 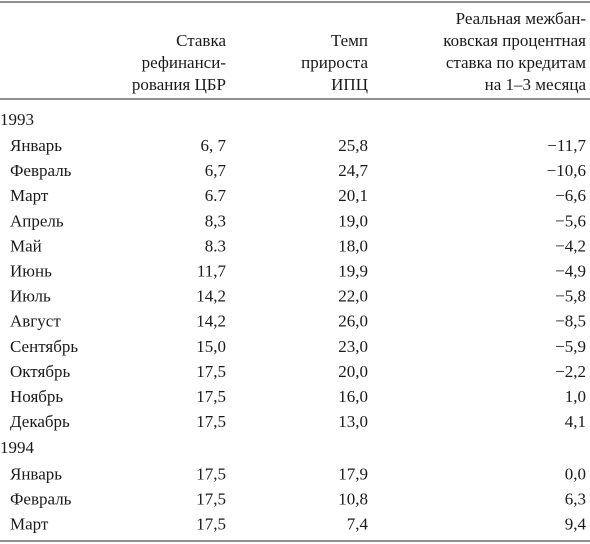 I want to click on month-label: Апрель, so click(x=37, y=220).